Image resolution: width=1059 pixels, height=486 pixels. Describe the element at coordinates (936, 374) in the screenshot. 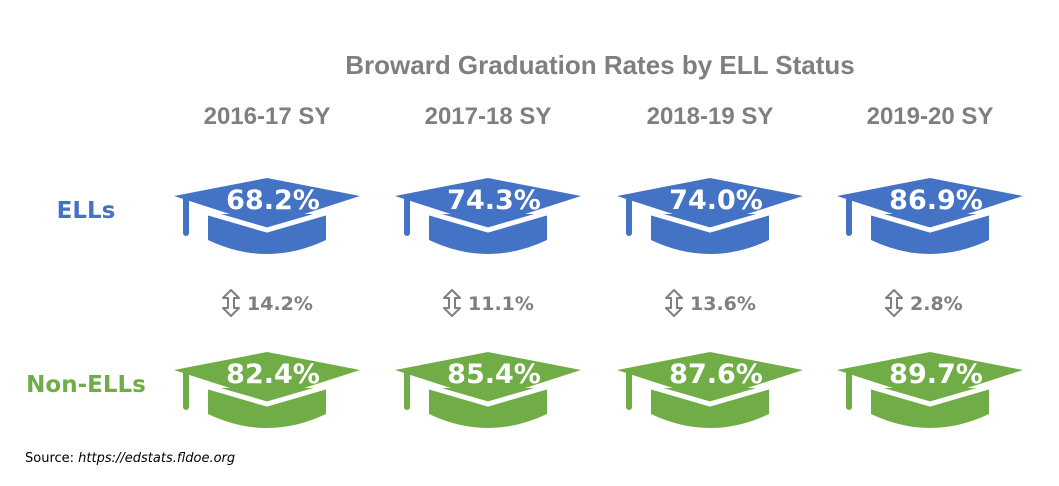

I see `cap-value-label: 89.7%` at that location.